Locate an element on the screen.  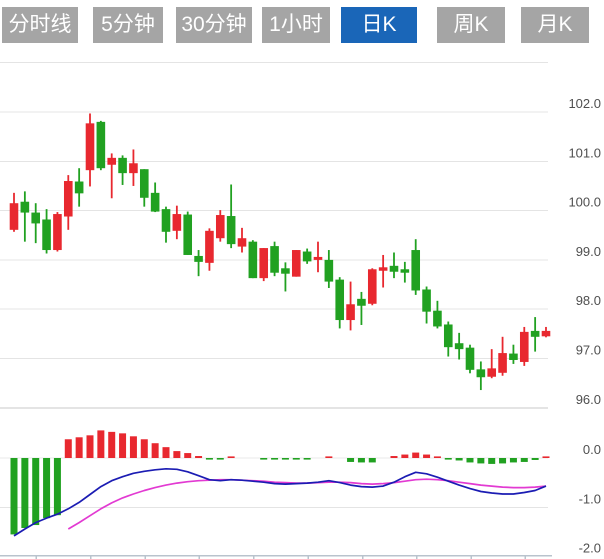
price-axis-label: 99.0 is located at coordinates (588, 251).